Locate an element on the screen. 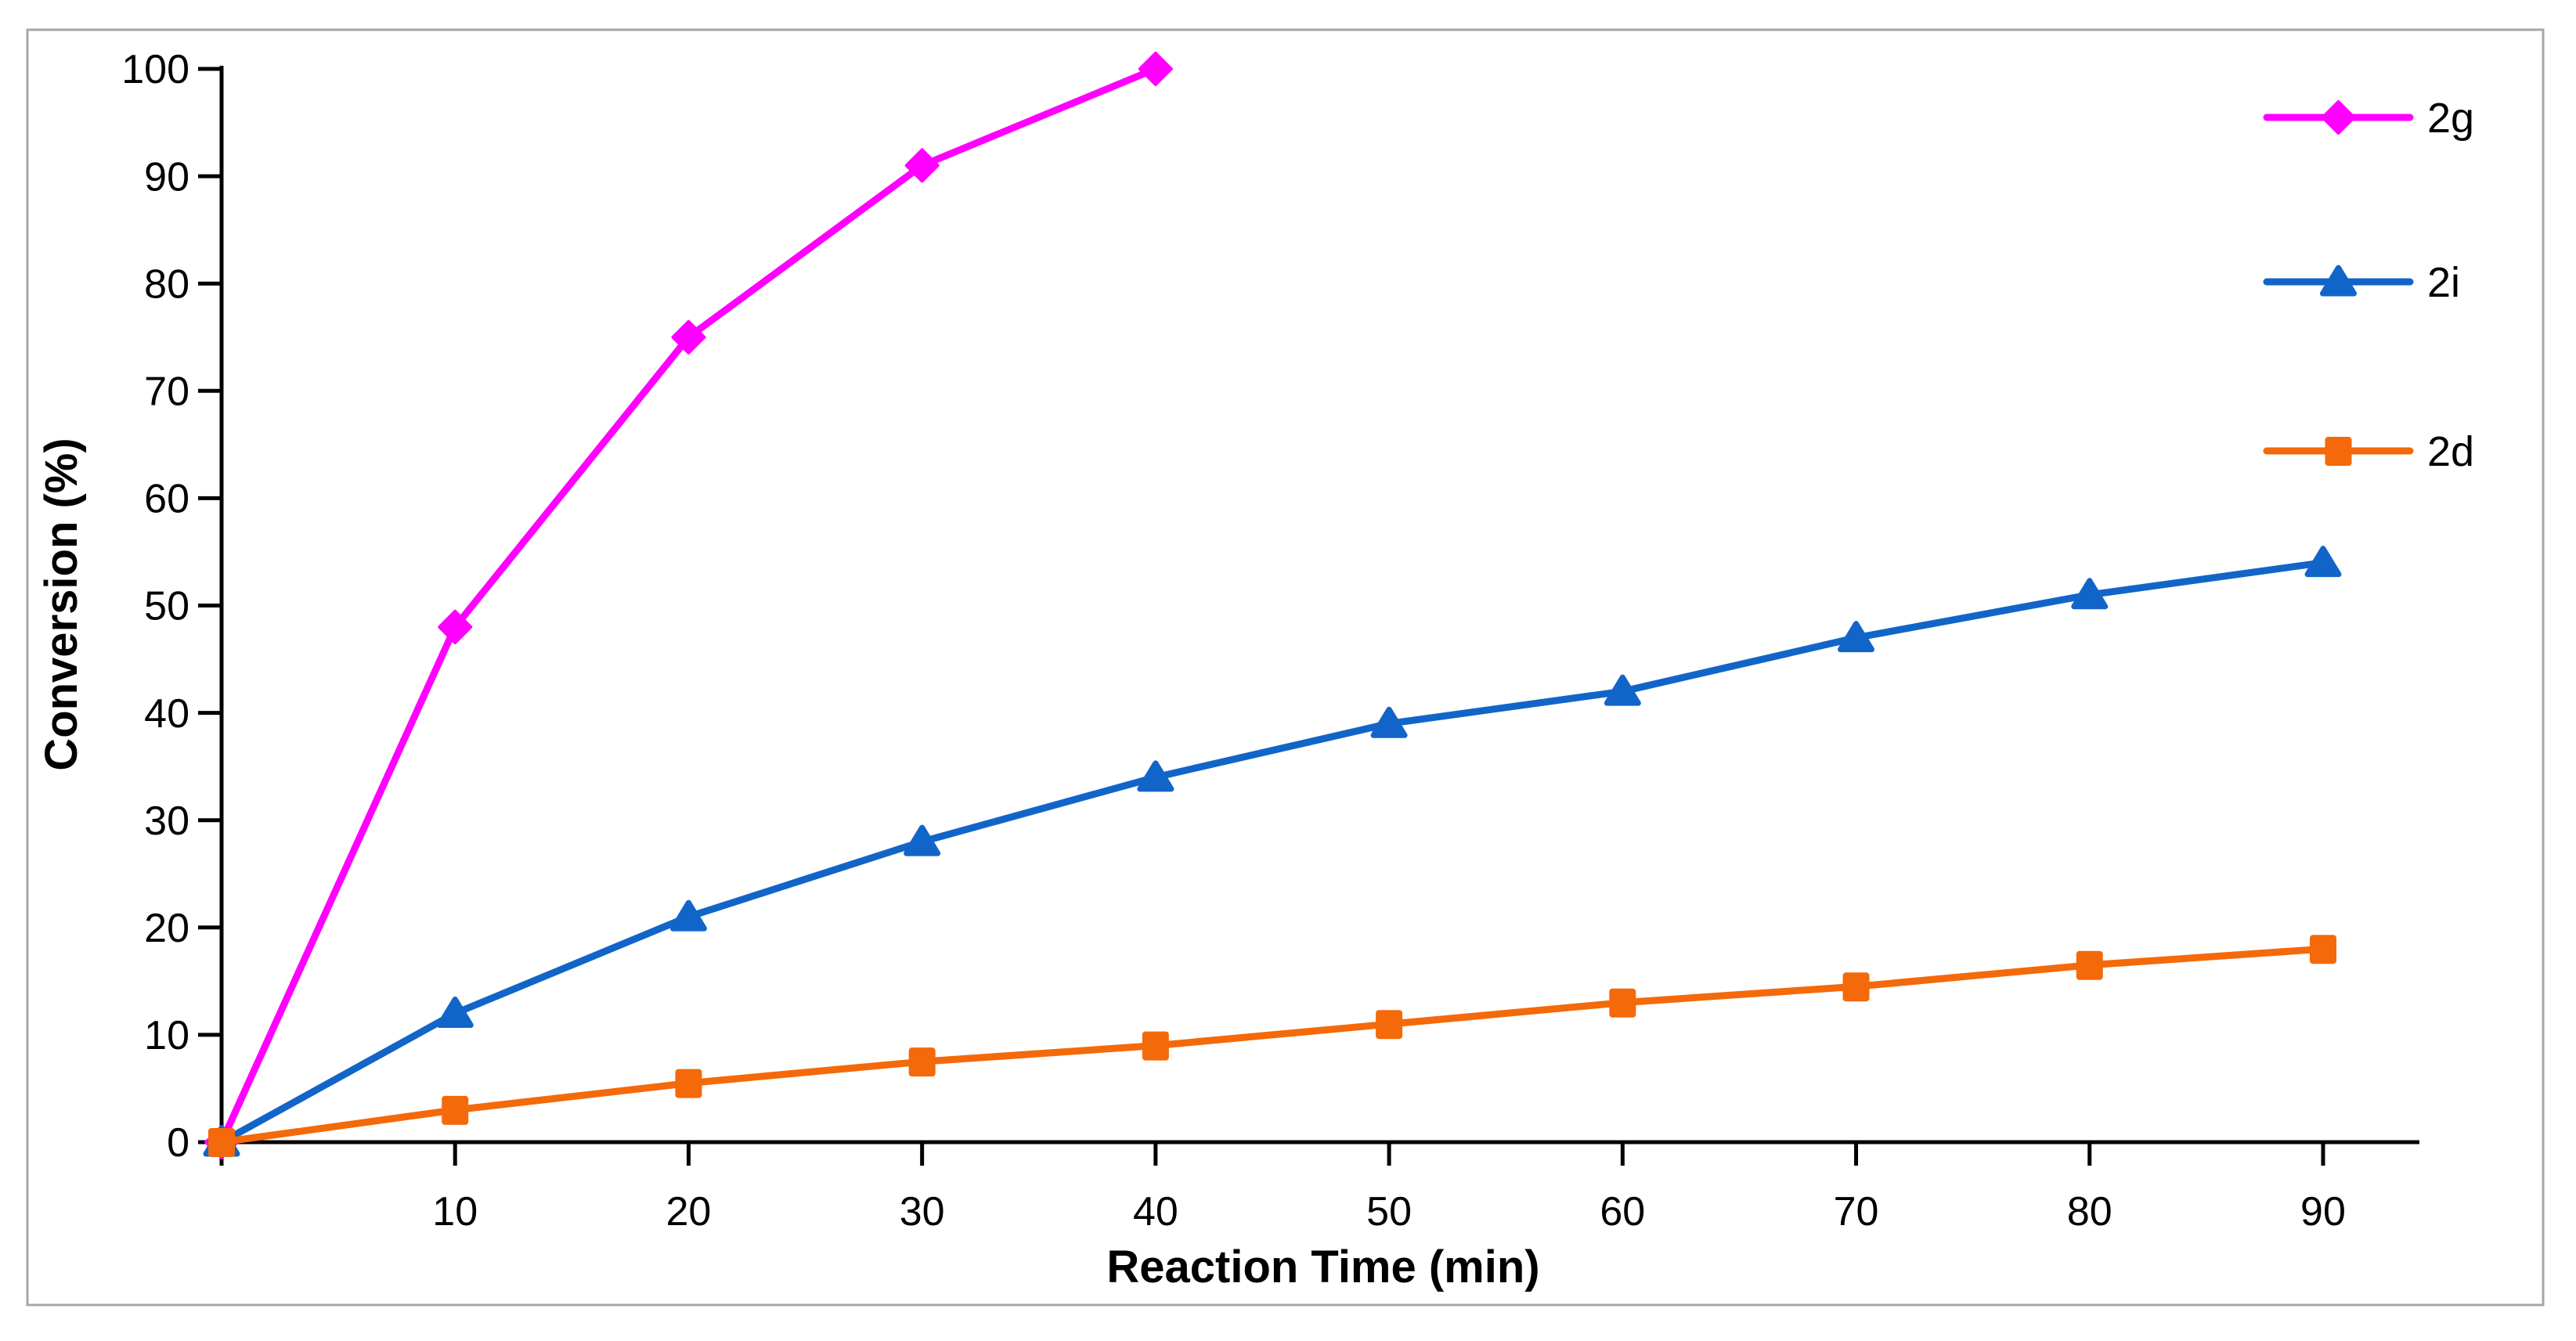 This screenshot has width=2576, height=1341. x-tick-label: 20 is located at coordinates (689, 1212).